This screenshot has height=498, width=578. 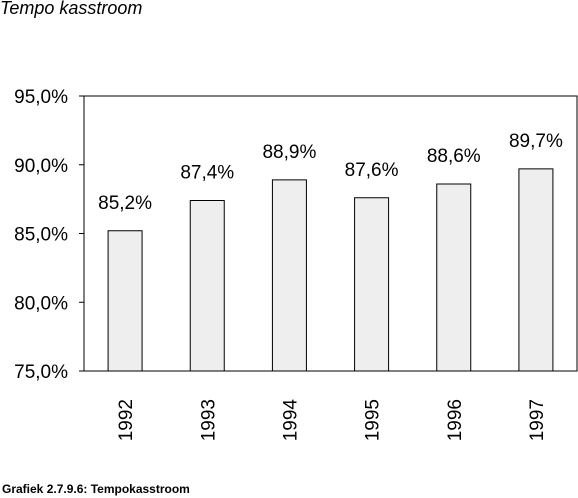 What do you see at coordinates (41, 372) in the screenshot?
I see `y-tick-label: 75,0%` at bounding box center [41, 372].